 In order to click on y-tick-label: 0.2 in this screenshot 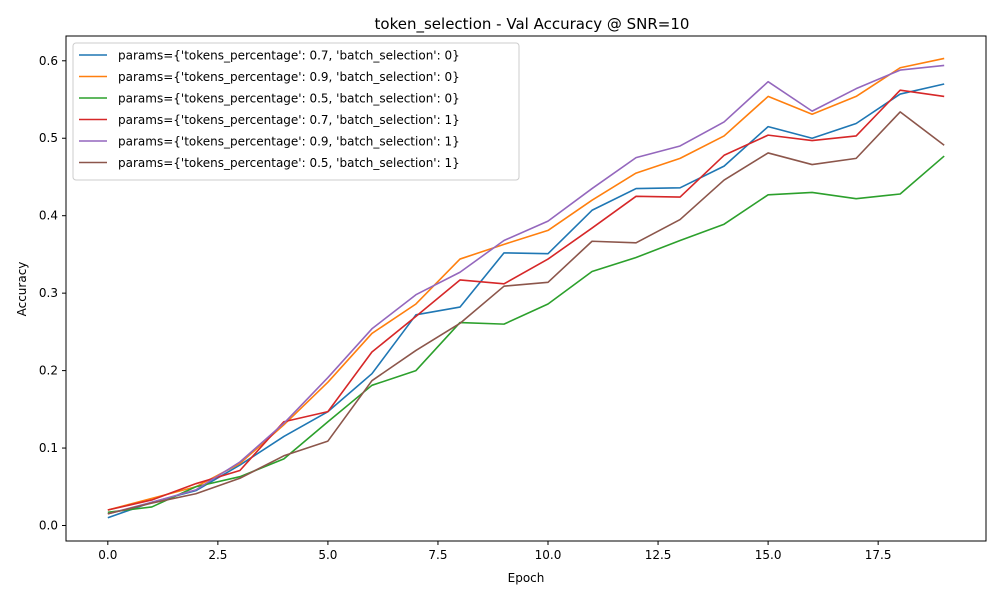, I will do `click(48, 371)`.